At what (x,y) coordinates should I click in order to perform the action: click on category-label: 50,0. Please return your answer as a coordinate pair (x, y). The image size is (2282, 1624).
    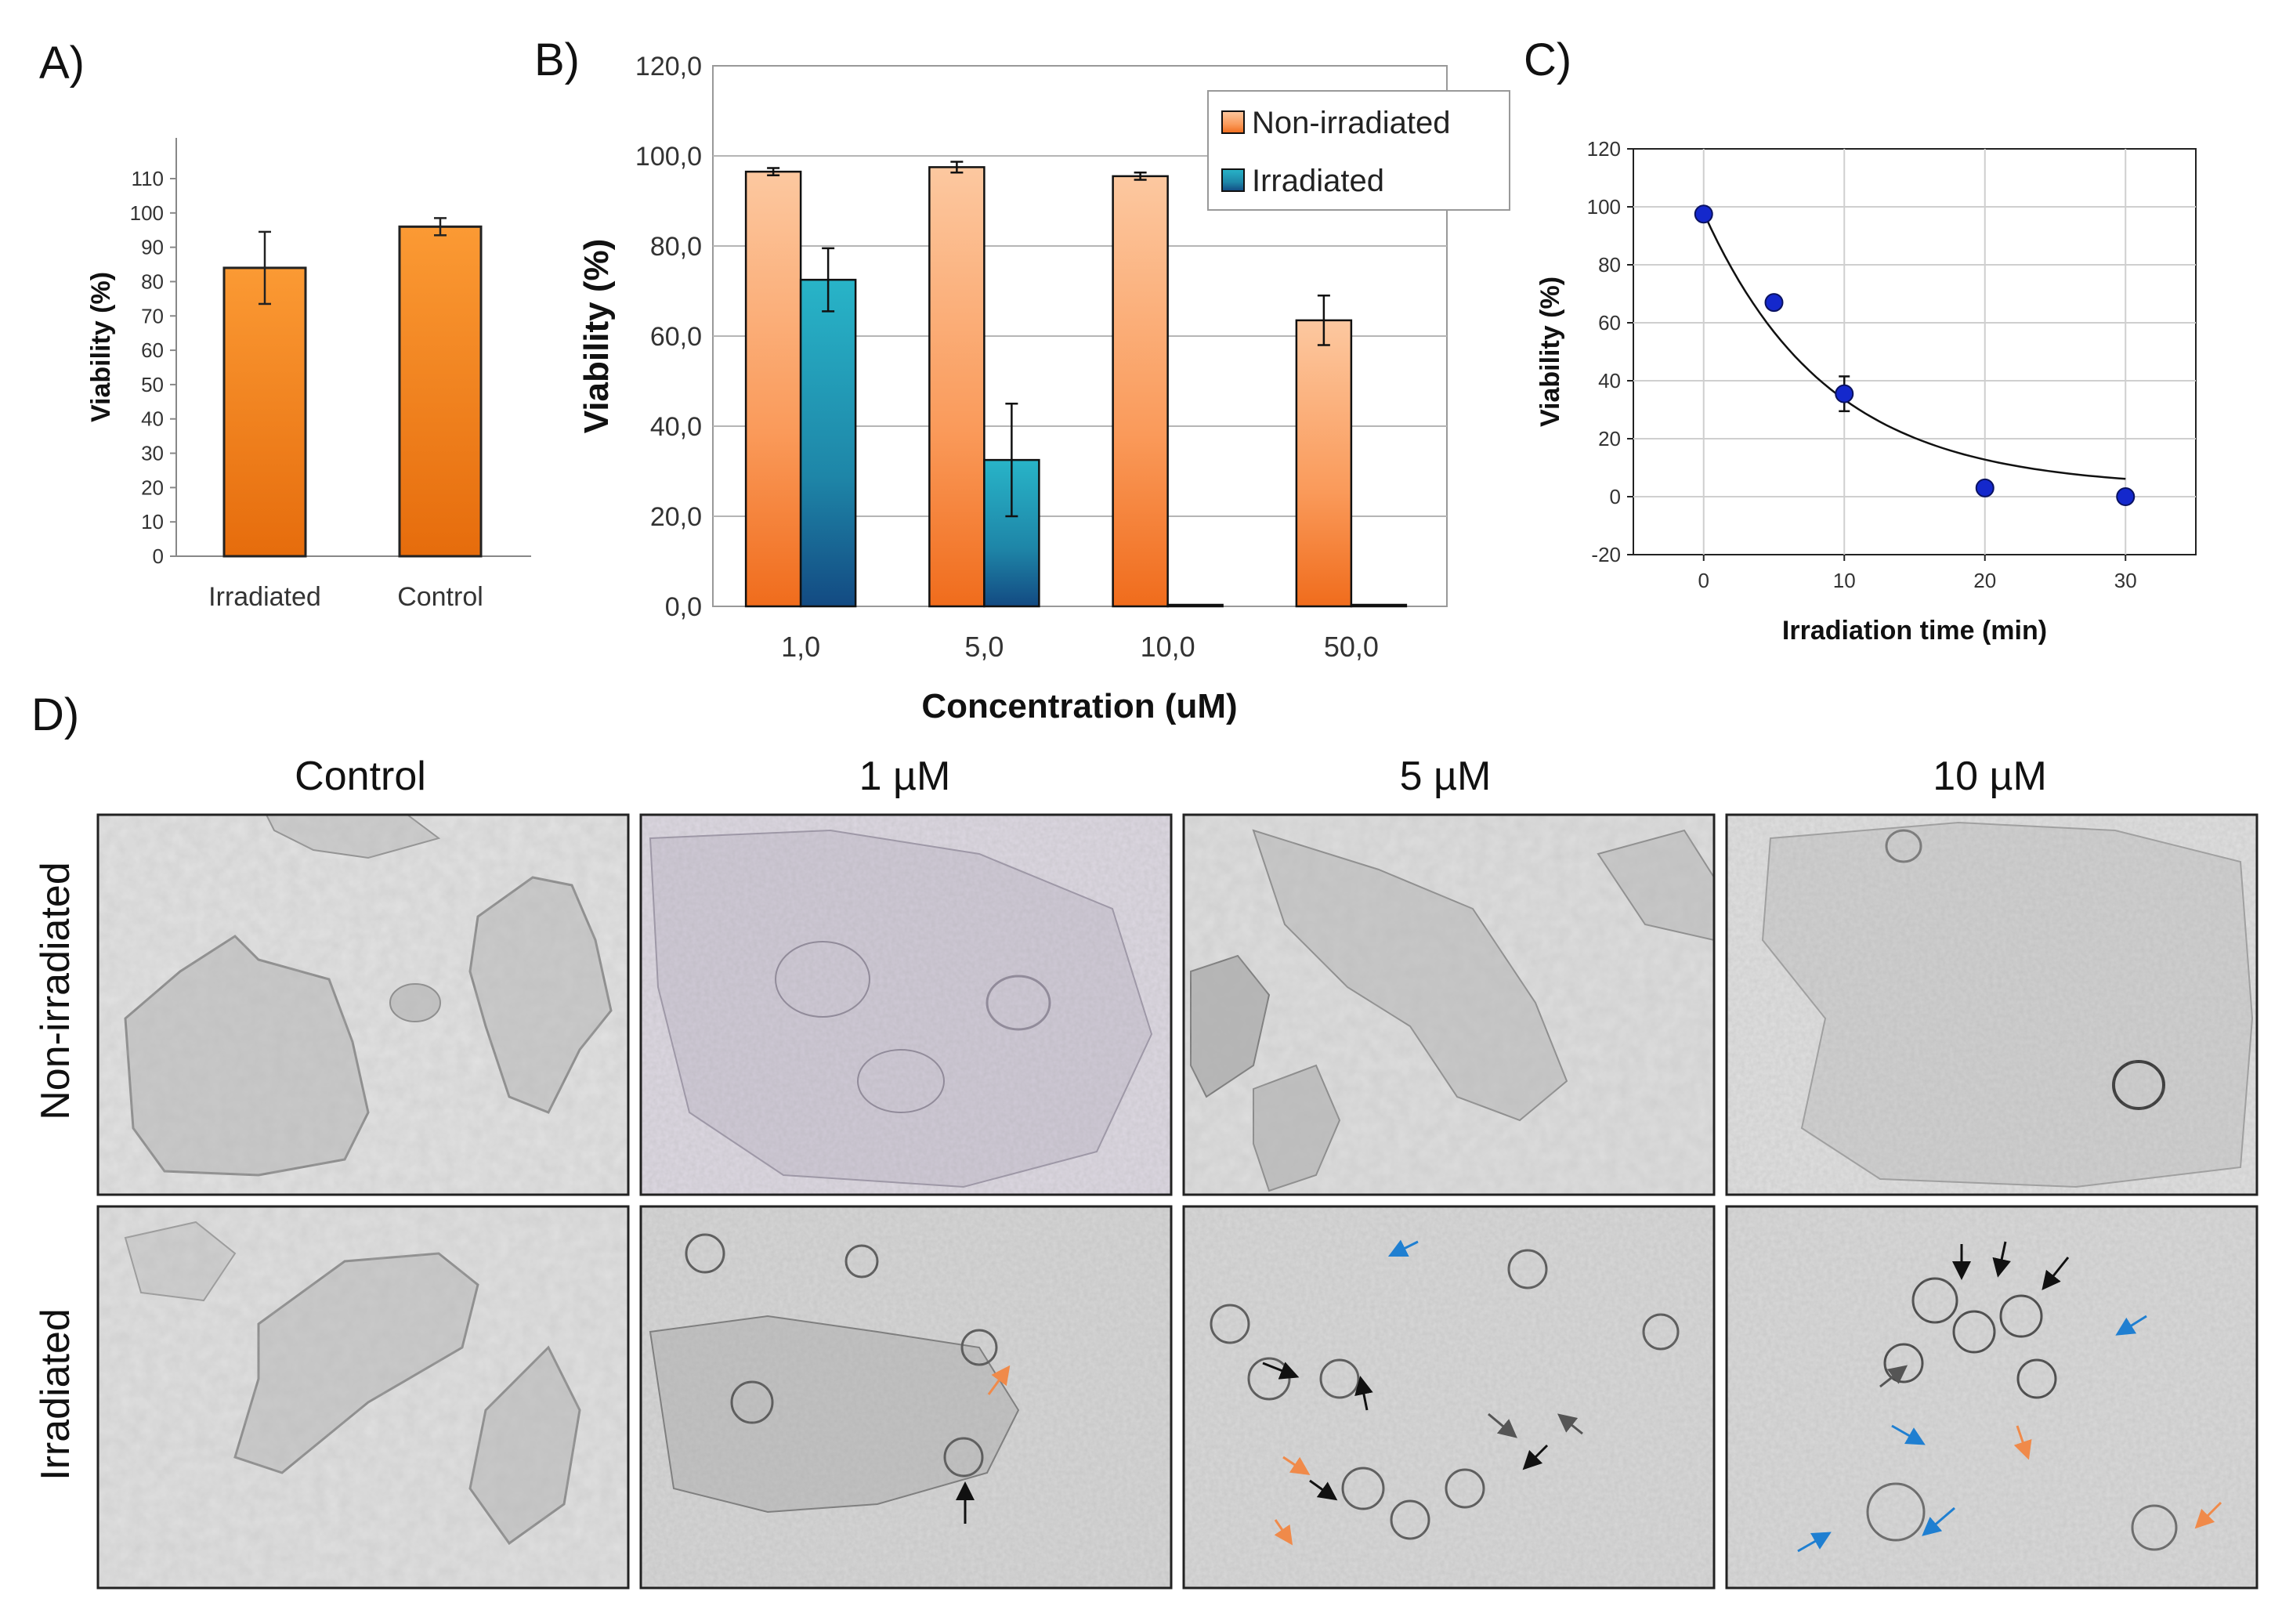
    Looking at the image, I should click on (1351, 647).